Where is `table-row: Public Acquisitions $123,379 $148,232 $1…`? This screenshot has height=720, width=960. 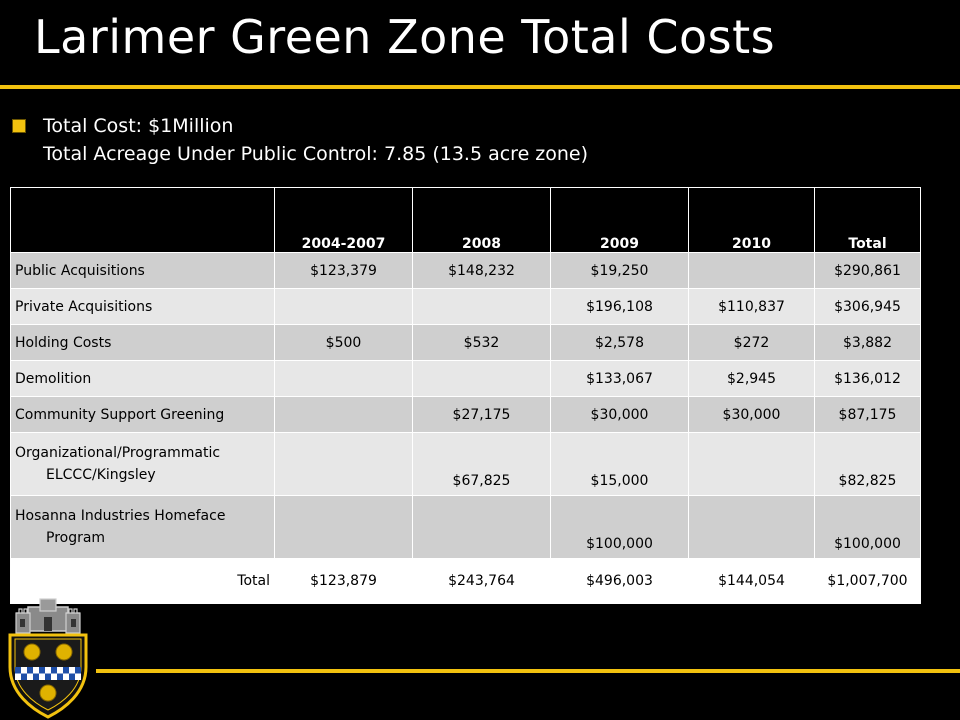 table-row: Public Acquisitions $123,379 $148,232 $1… is located at coordinates (465, 270).